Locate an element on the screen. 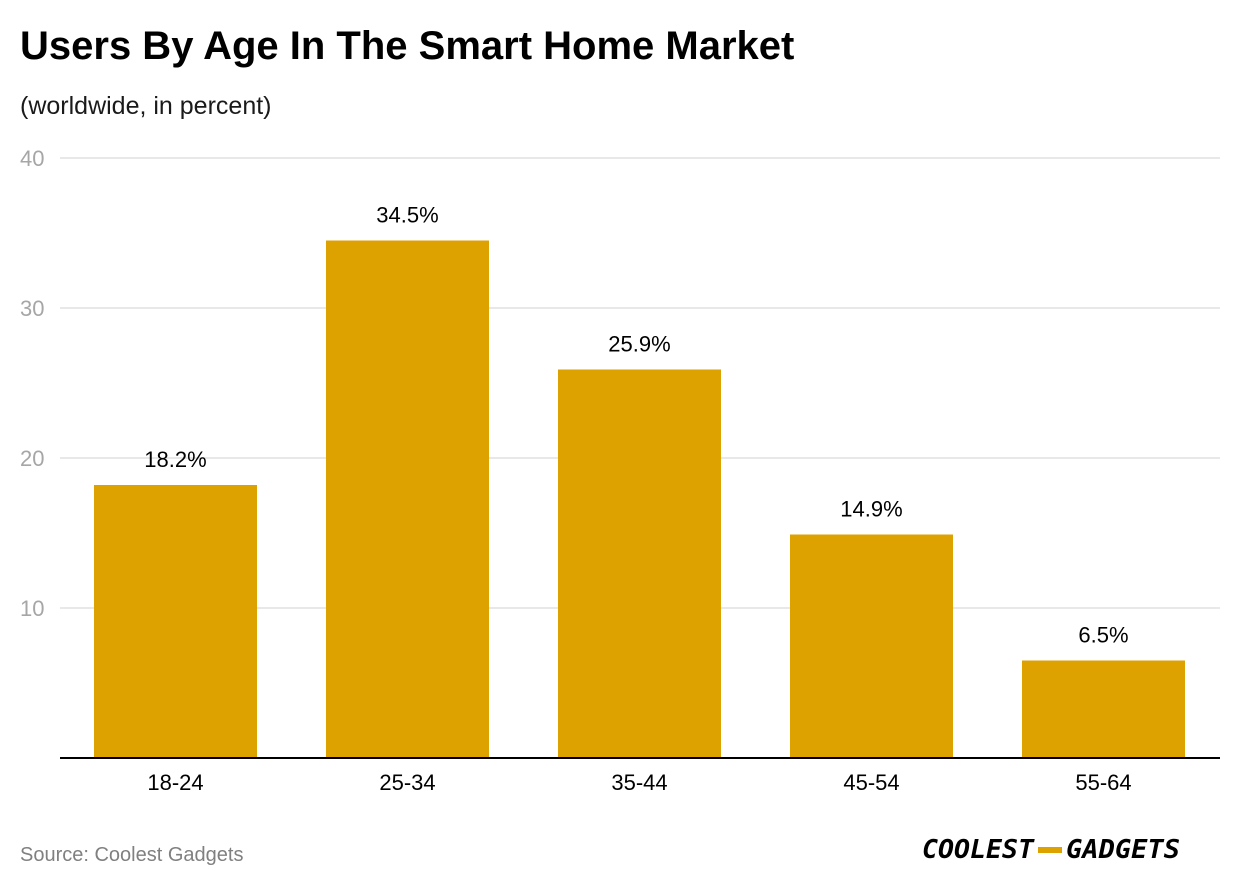 This screenshot has height=888, width=1240. source-note: Source: Coolest Gadgets is located at coordinates (132, 855).